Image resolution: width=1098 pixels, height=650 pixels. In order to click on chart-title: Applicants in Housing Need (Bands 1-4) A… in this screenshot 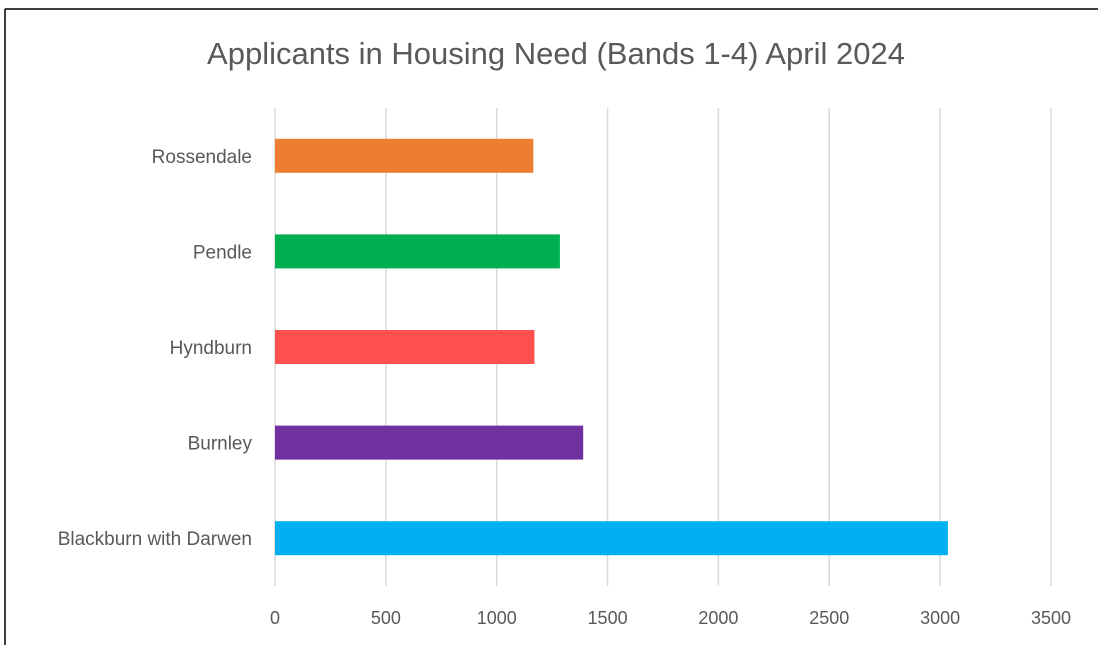, I will do `click(556, 53)`.